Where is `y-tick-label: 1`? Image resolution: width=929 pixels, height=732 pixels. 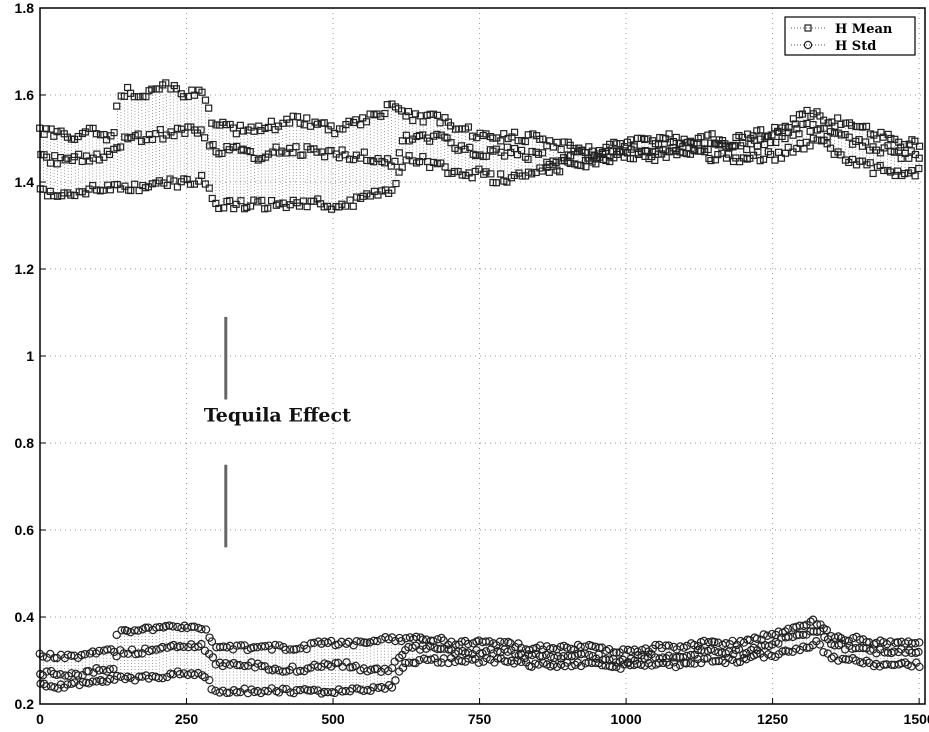
y-tick-label: 1 is located at coordinates (30, 356).